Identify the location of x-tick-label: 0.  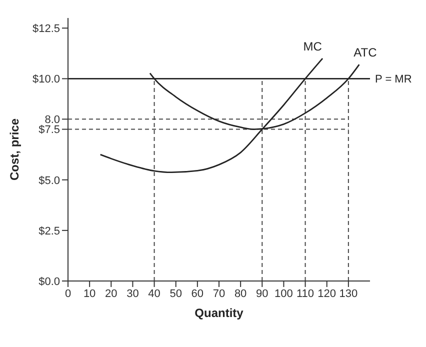
(68, 294).